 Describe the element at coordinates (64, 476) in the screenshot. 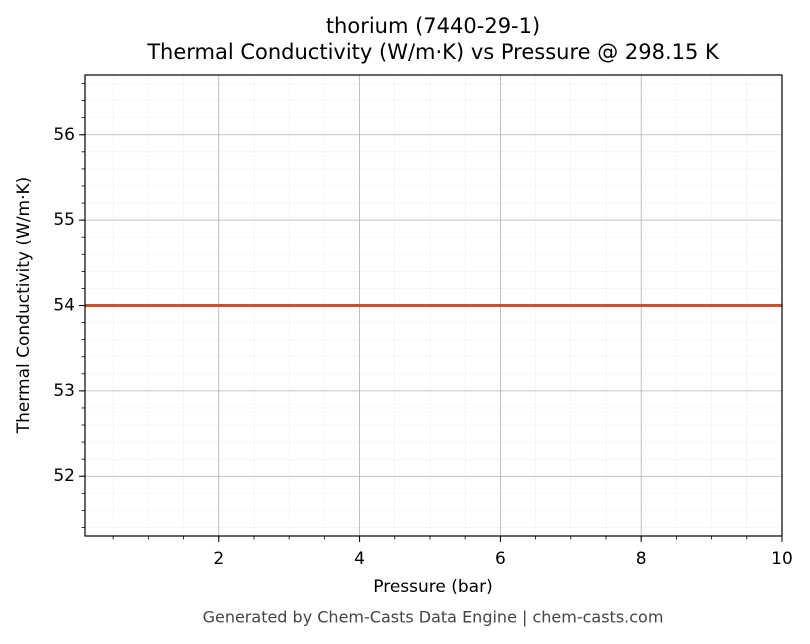

I see `y-tick-label: 52` at that location.